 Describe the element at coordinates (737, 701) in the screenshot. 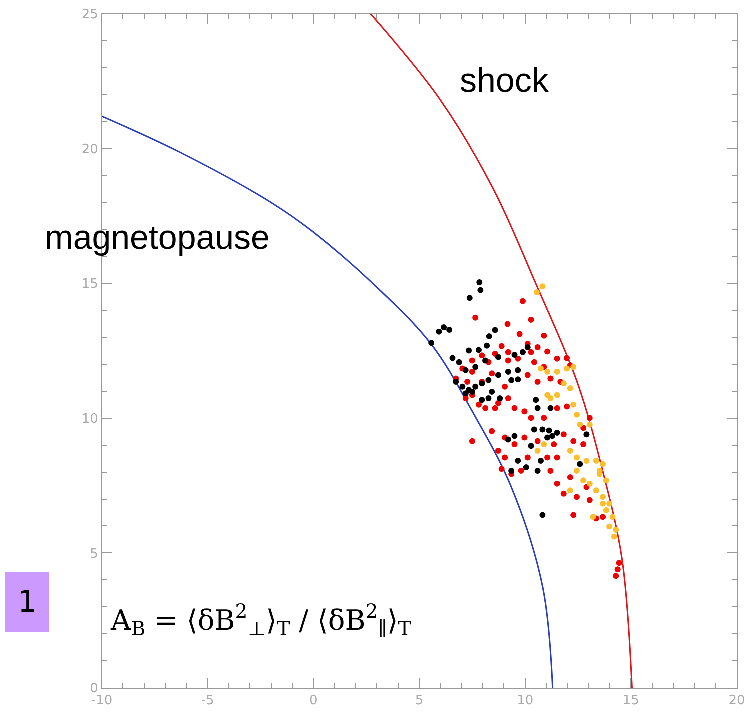

I see `x-tick-label: 20` at that location.